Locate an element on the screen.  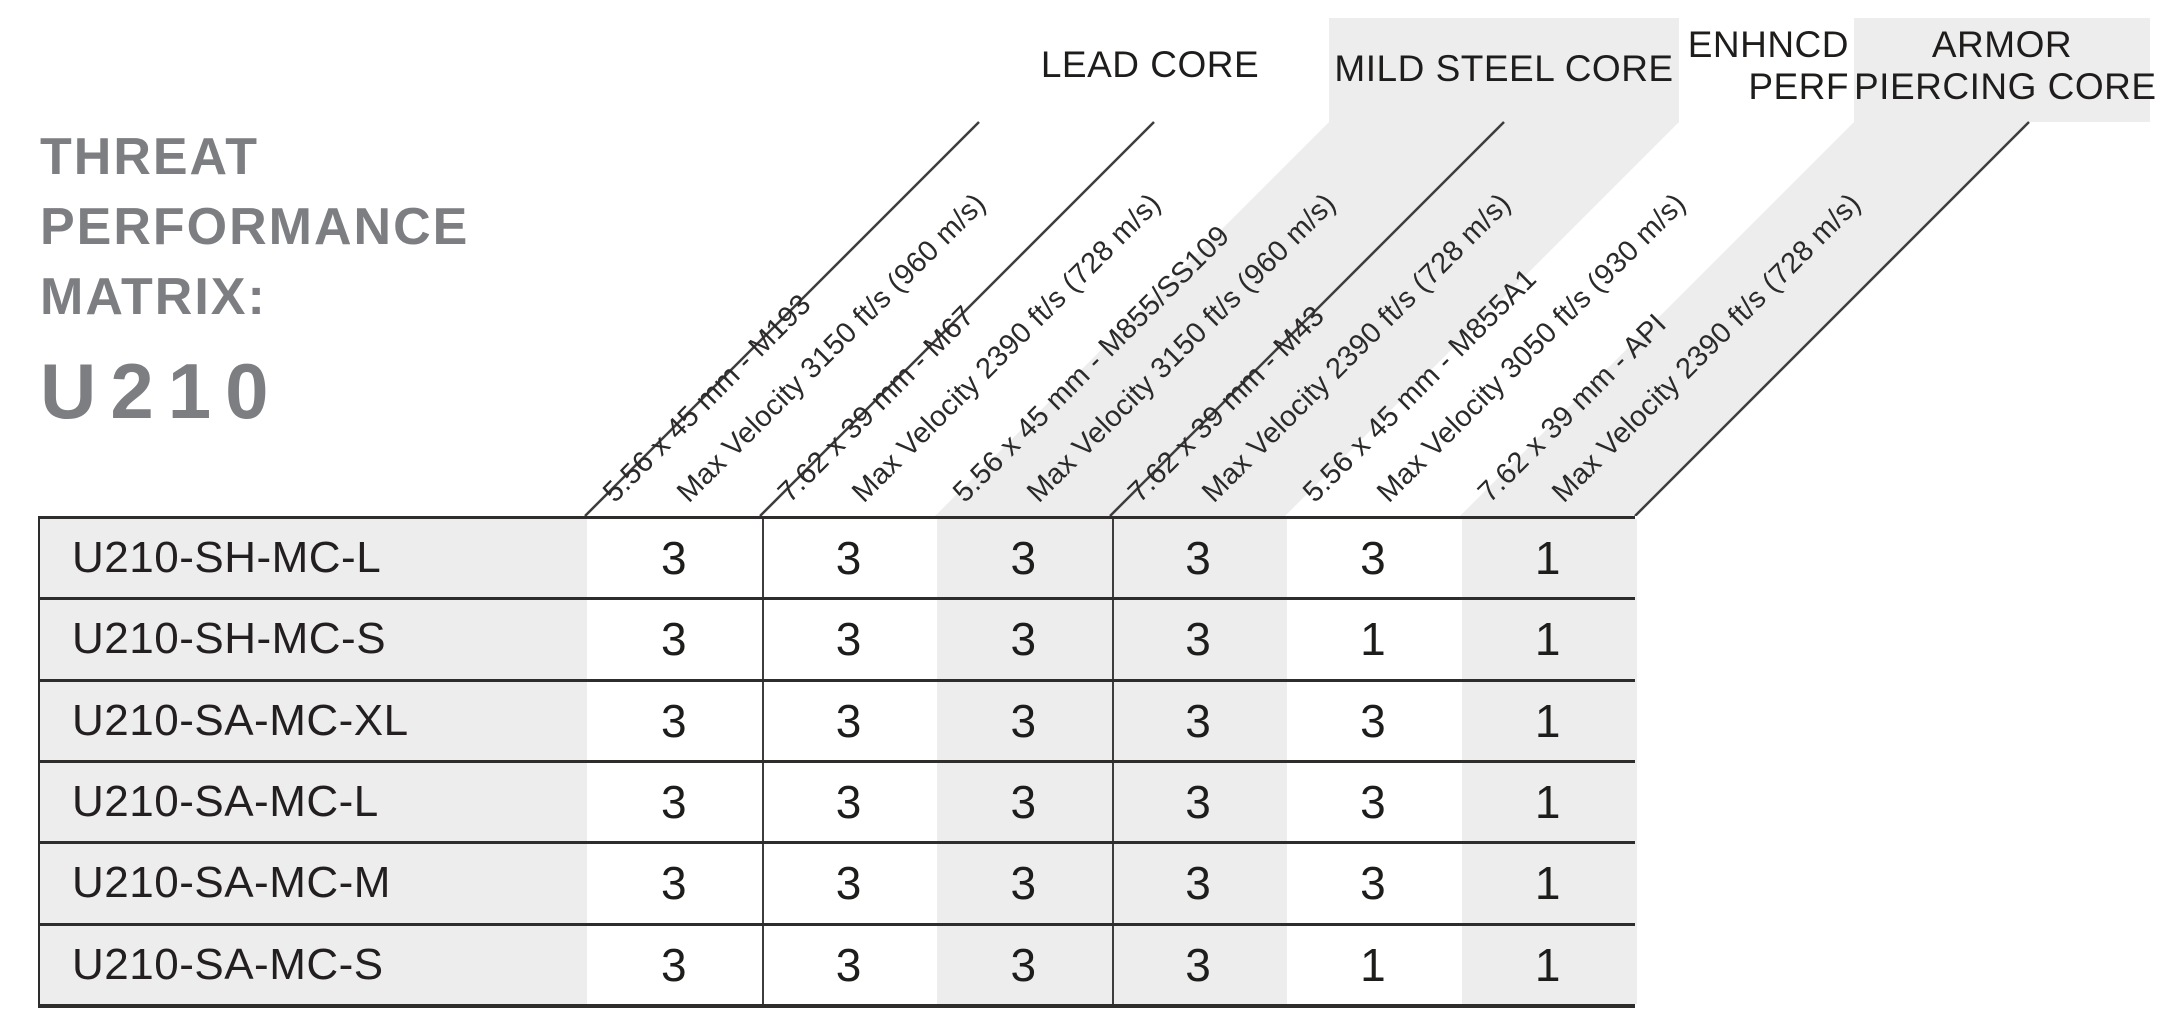
model-cell: U210-SH-MC-S is located at coordinates (229, 639).